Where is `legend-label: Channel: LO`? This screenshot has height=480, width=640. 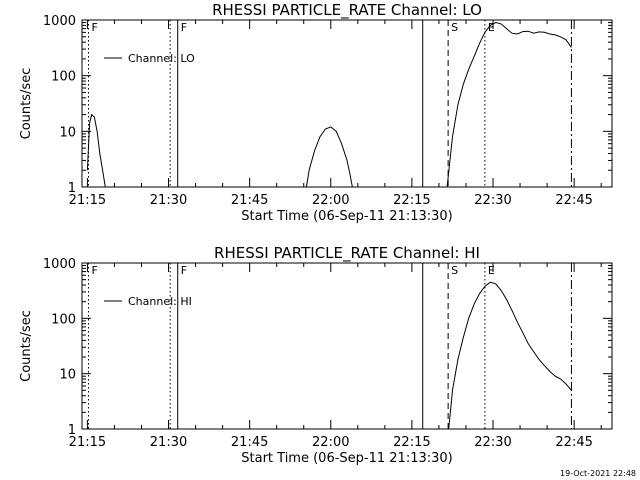
legend-label: Channel: LO is located at coordinates (161, 58).